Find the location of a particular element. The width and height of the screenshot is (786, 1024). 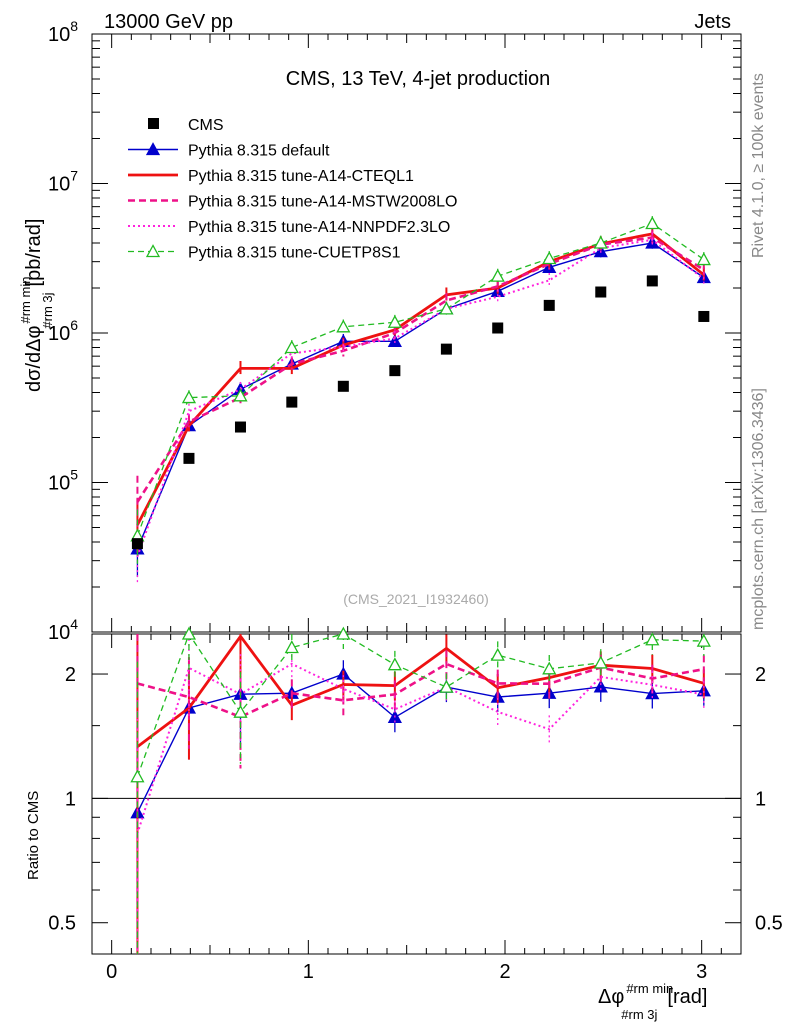

y-tick-label: 10⁵ is located at coordinates (63, 481).